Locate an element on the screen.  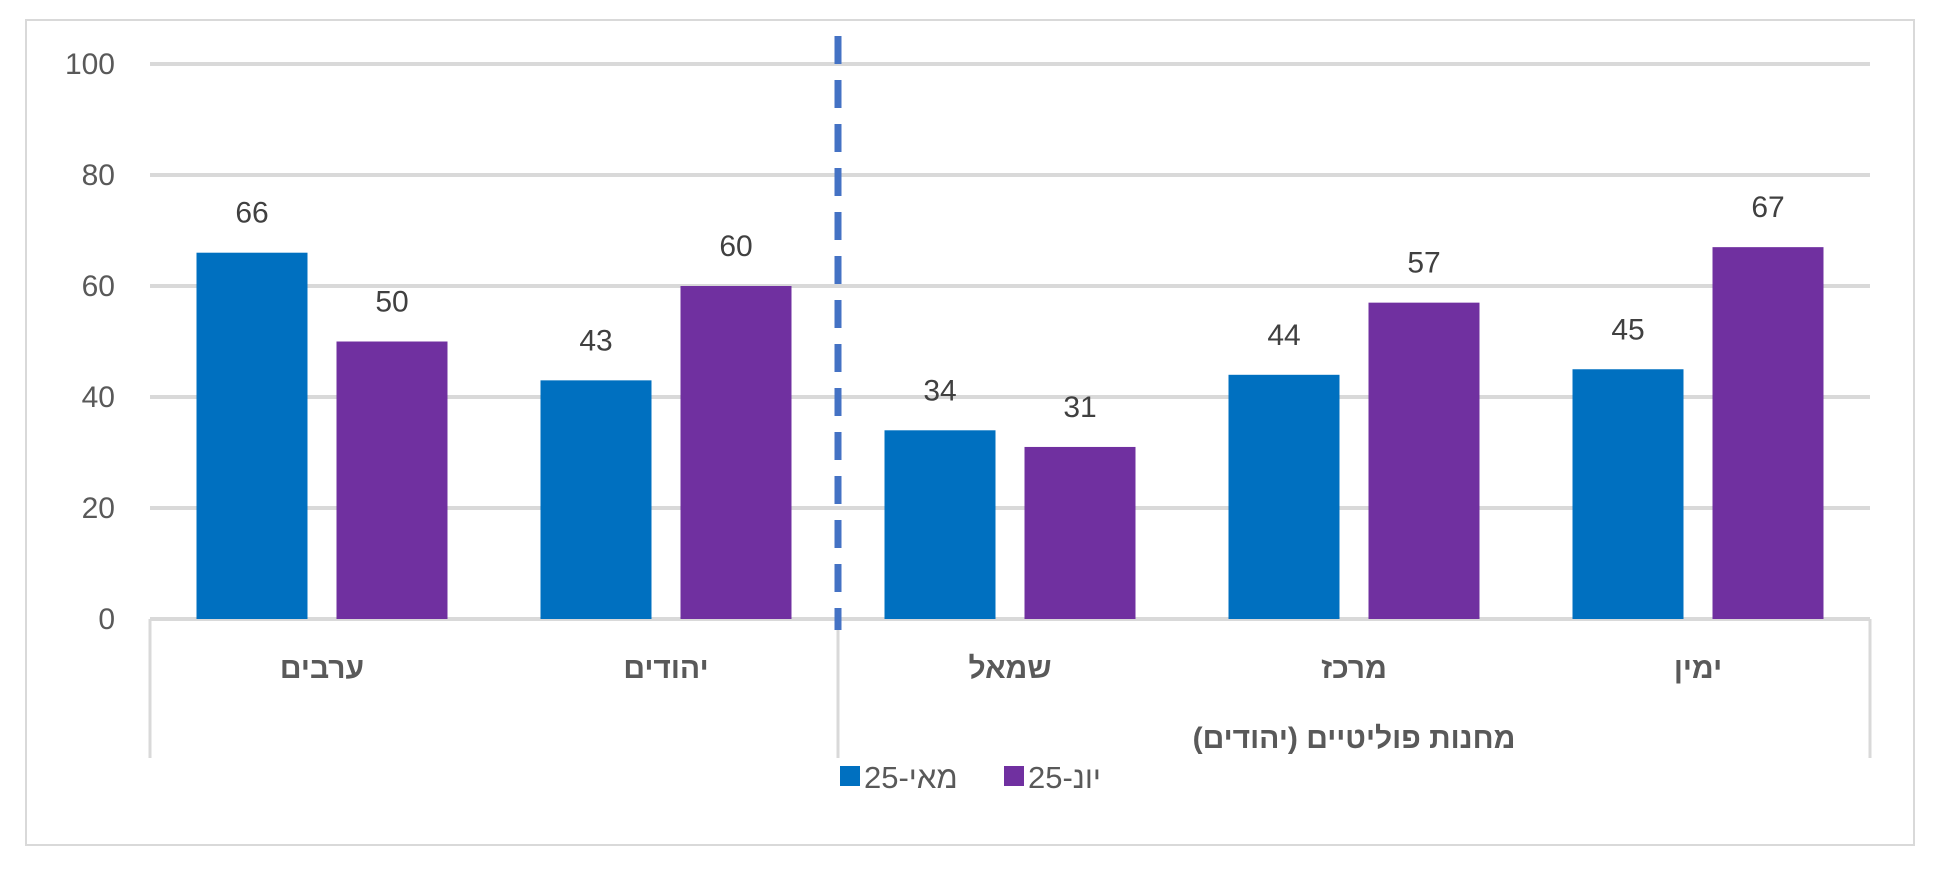
data-label: 31 is located at coordinates (1079, 407).